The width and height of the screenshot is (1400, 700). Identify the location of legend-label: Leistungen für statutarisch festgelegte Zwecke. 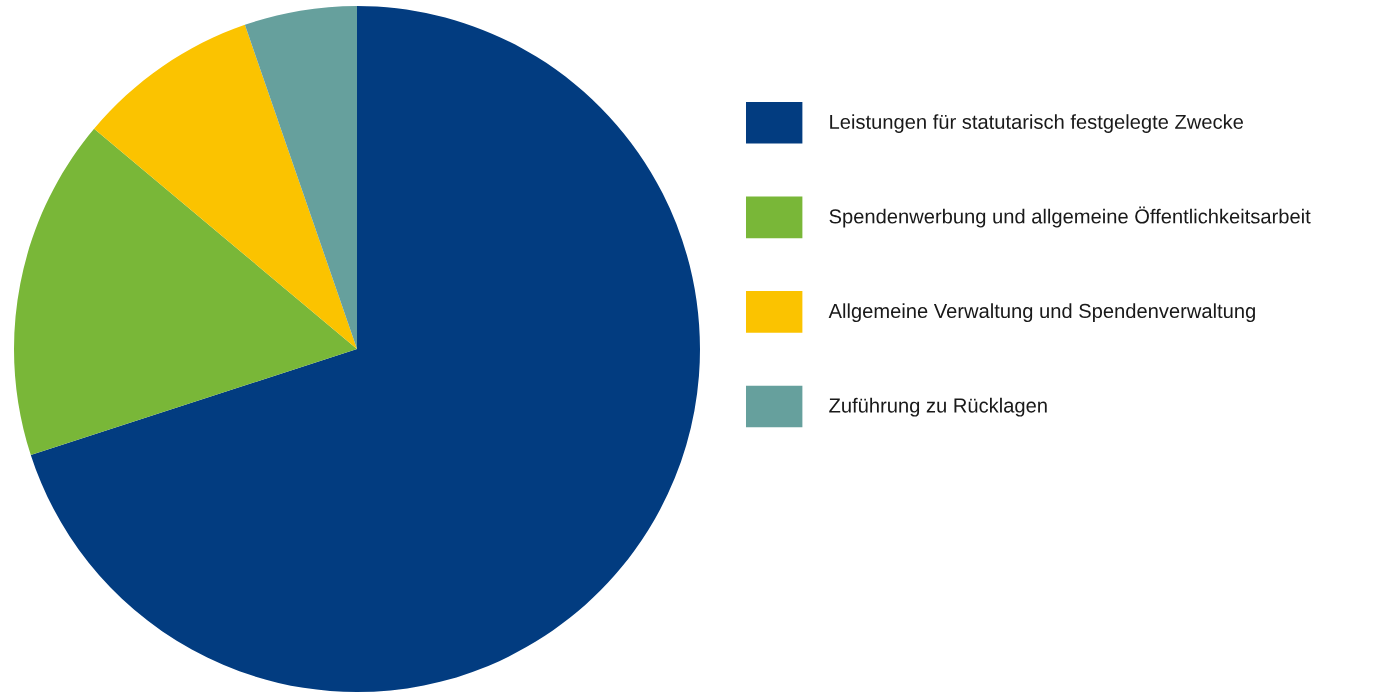
(1036, 123).